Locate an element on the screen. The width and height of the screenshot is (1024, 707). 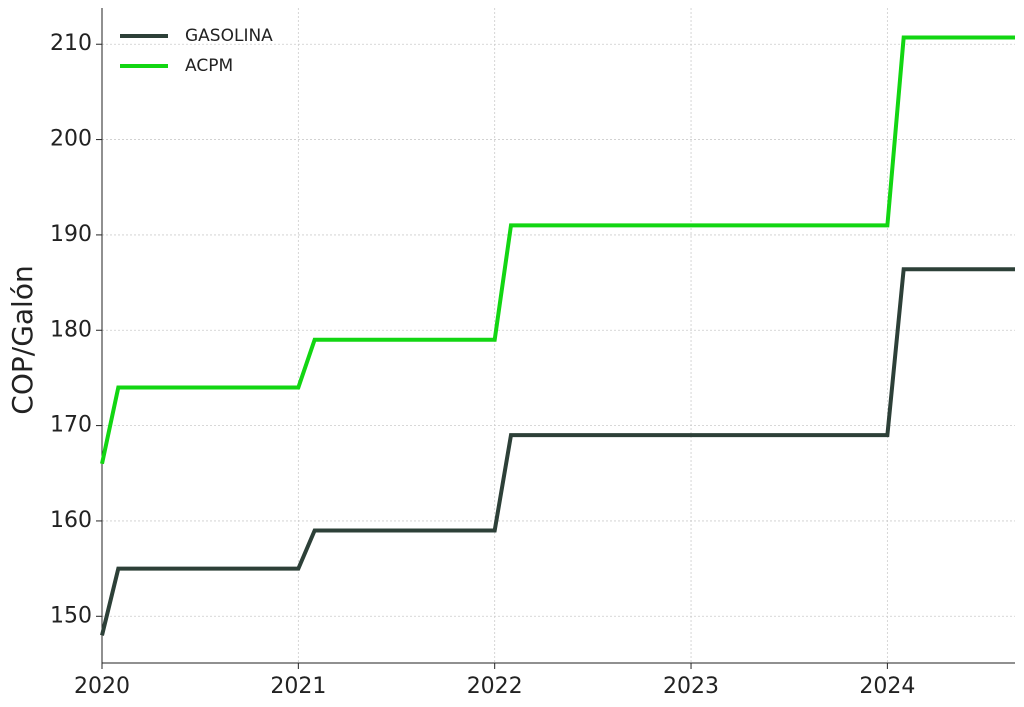
y-tick-label: 180 is located at coordinates (71, 329).